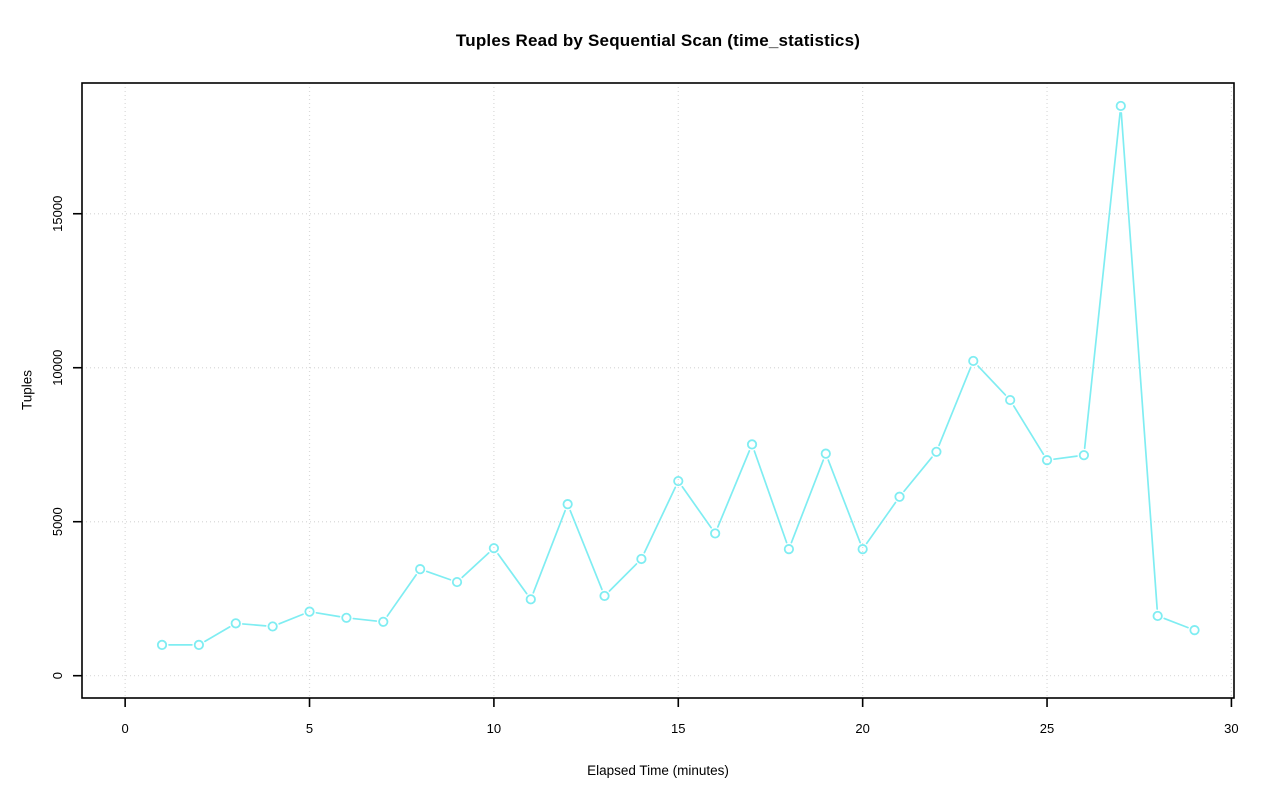 This screenshot has height=801, width=1280. Describe the element at coordinates (57, 214) in the screenshot. I see `y-tick-label: 15000` at that location.